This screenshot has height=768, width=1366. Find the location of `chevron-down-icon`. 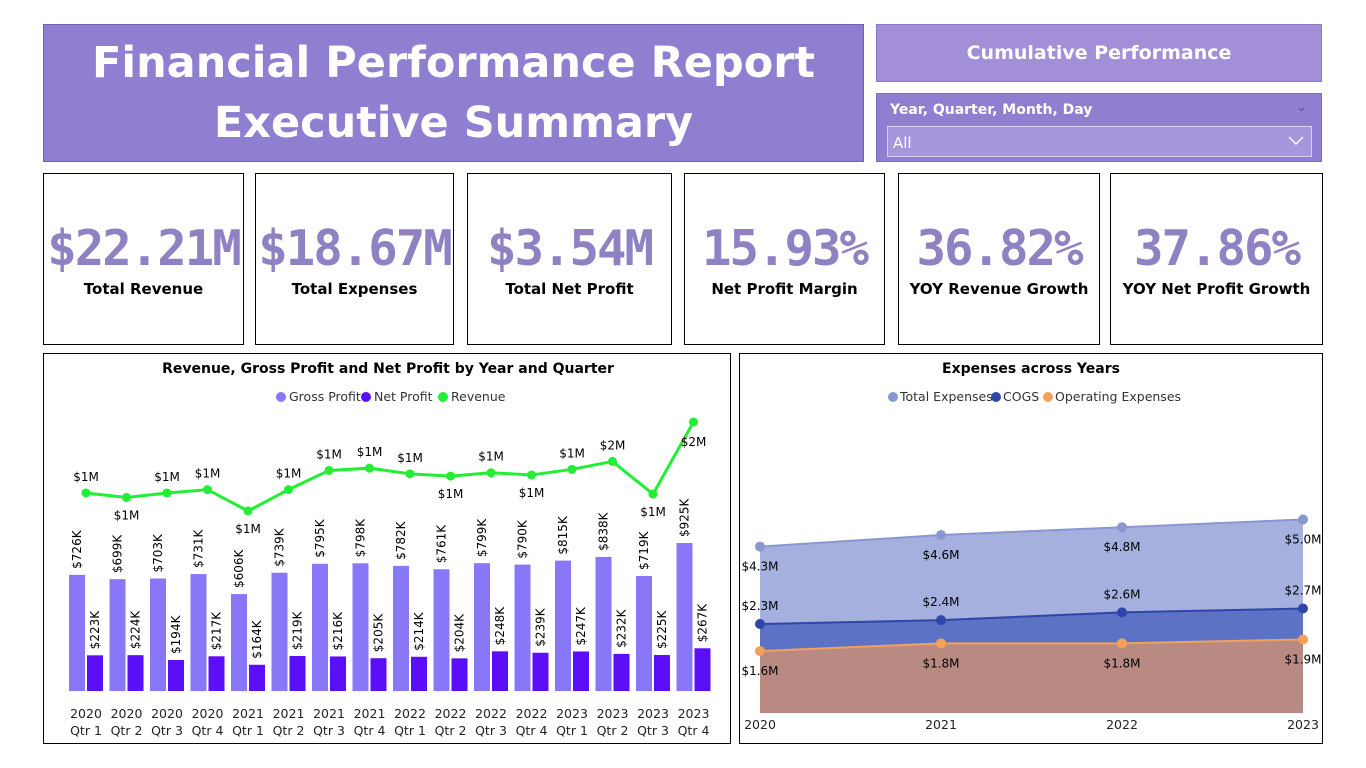

chevron-down-icon is located at coordinates (1296, 141).